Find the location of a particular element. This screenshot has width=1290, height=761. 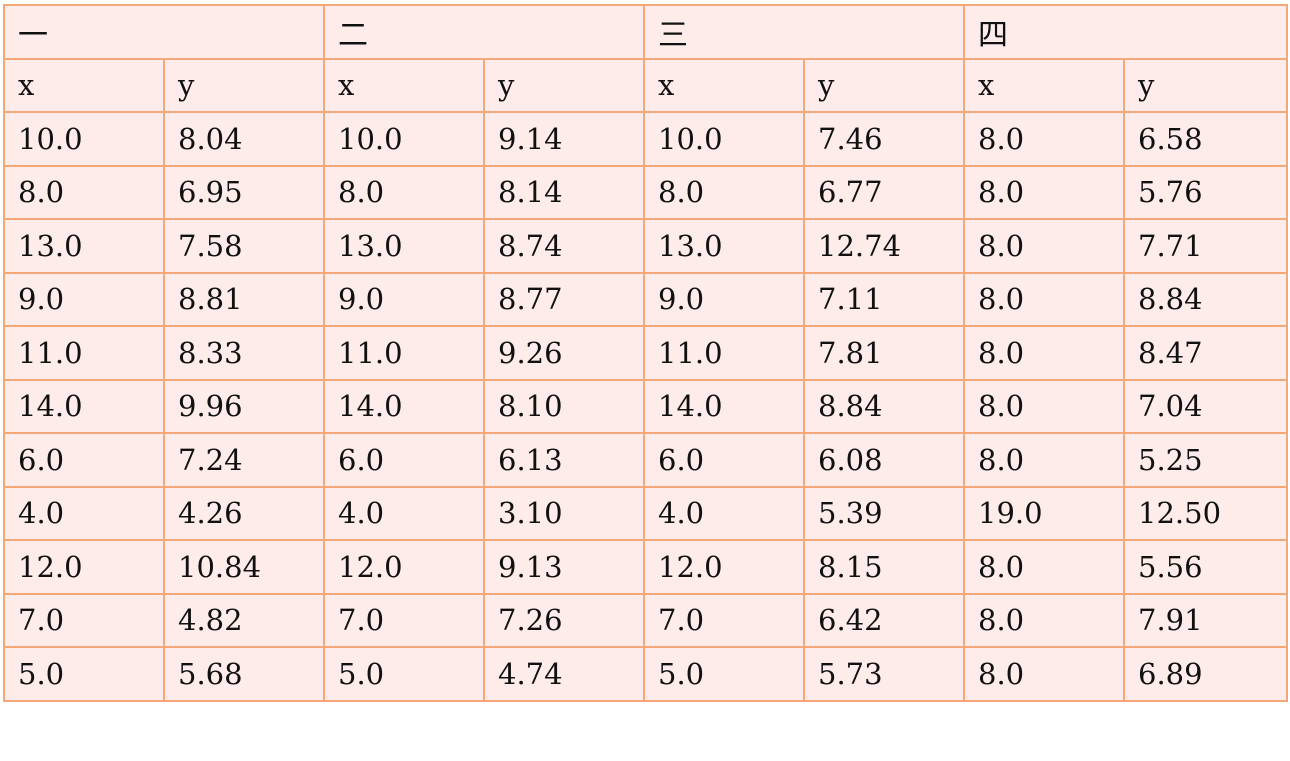

table-cell: 4.26 is located at coordinates (244, 513).